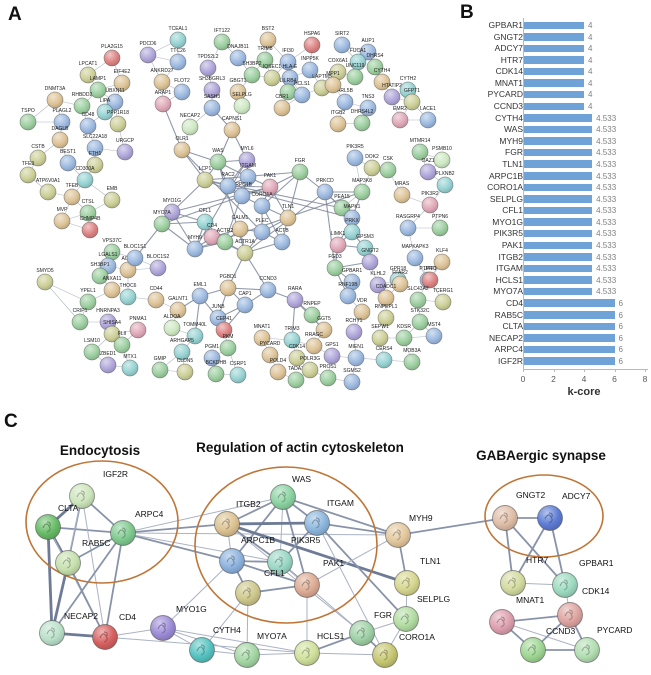 This screenshot has width=651, height=675. I want to click on cluster-node: CCND3, so click(548, 644).